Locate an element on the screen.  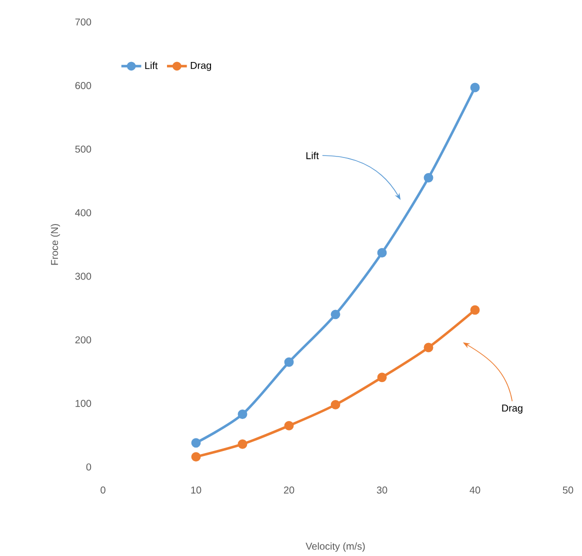
y-tick-label: 600 is located at coordinates (83, 86).